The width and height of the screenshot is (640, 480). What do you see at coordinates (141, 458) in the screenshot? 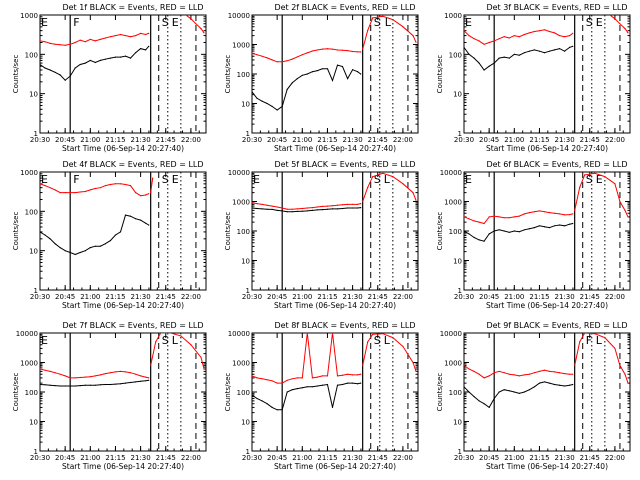
I see `x-tick-label: 21:30` at bounding box center [141, 458].